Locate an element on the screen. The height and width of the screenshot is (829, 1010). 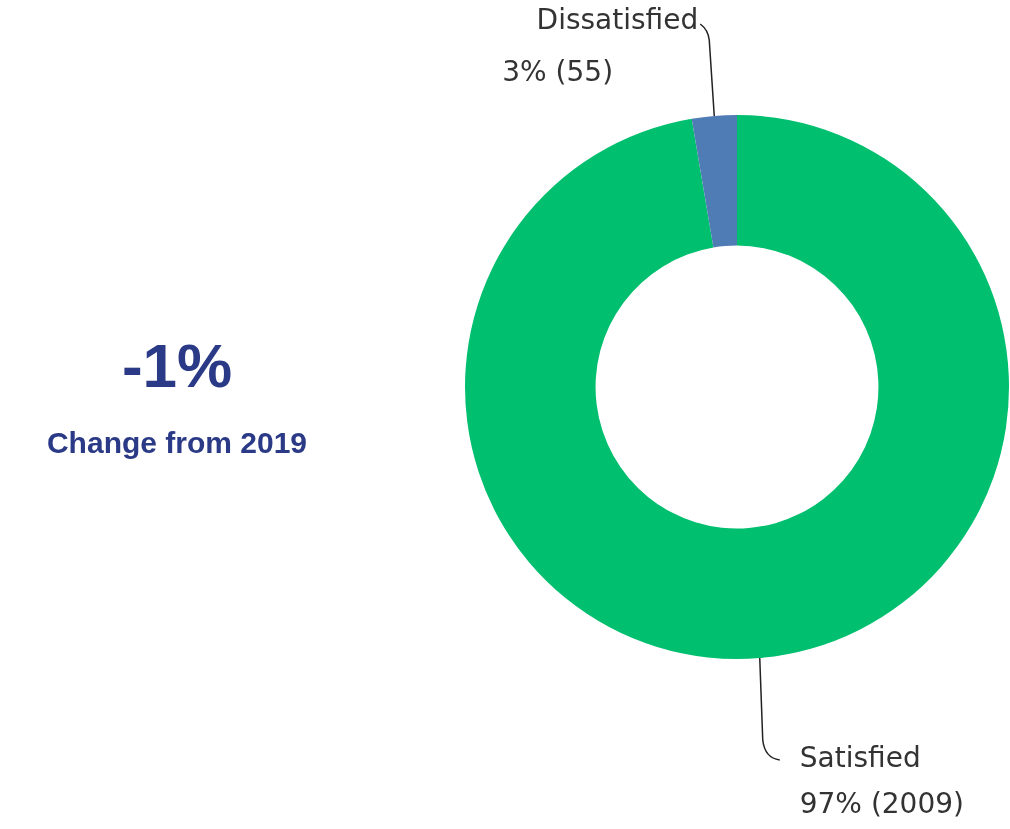
data-label: 97% (2009) is located at coordinates (881, 804).